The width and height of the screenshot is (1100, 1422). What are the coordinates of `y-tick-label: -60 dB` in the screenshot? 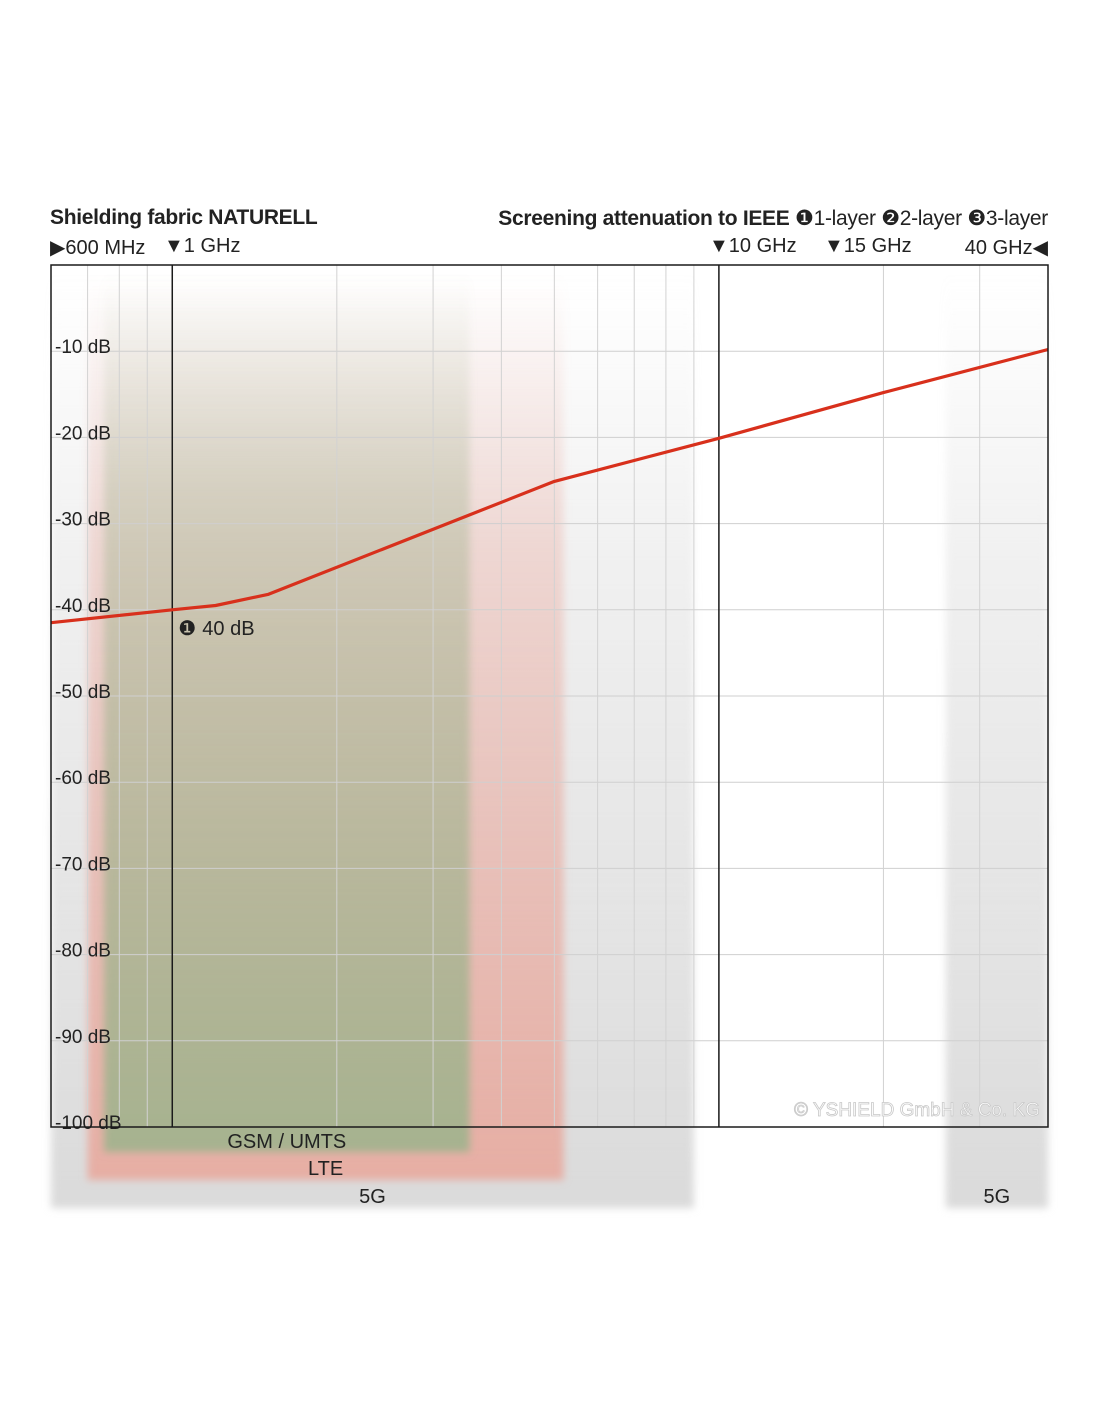 It's located at (83, 778).